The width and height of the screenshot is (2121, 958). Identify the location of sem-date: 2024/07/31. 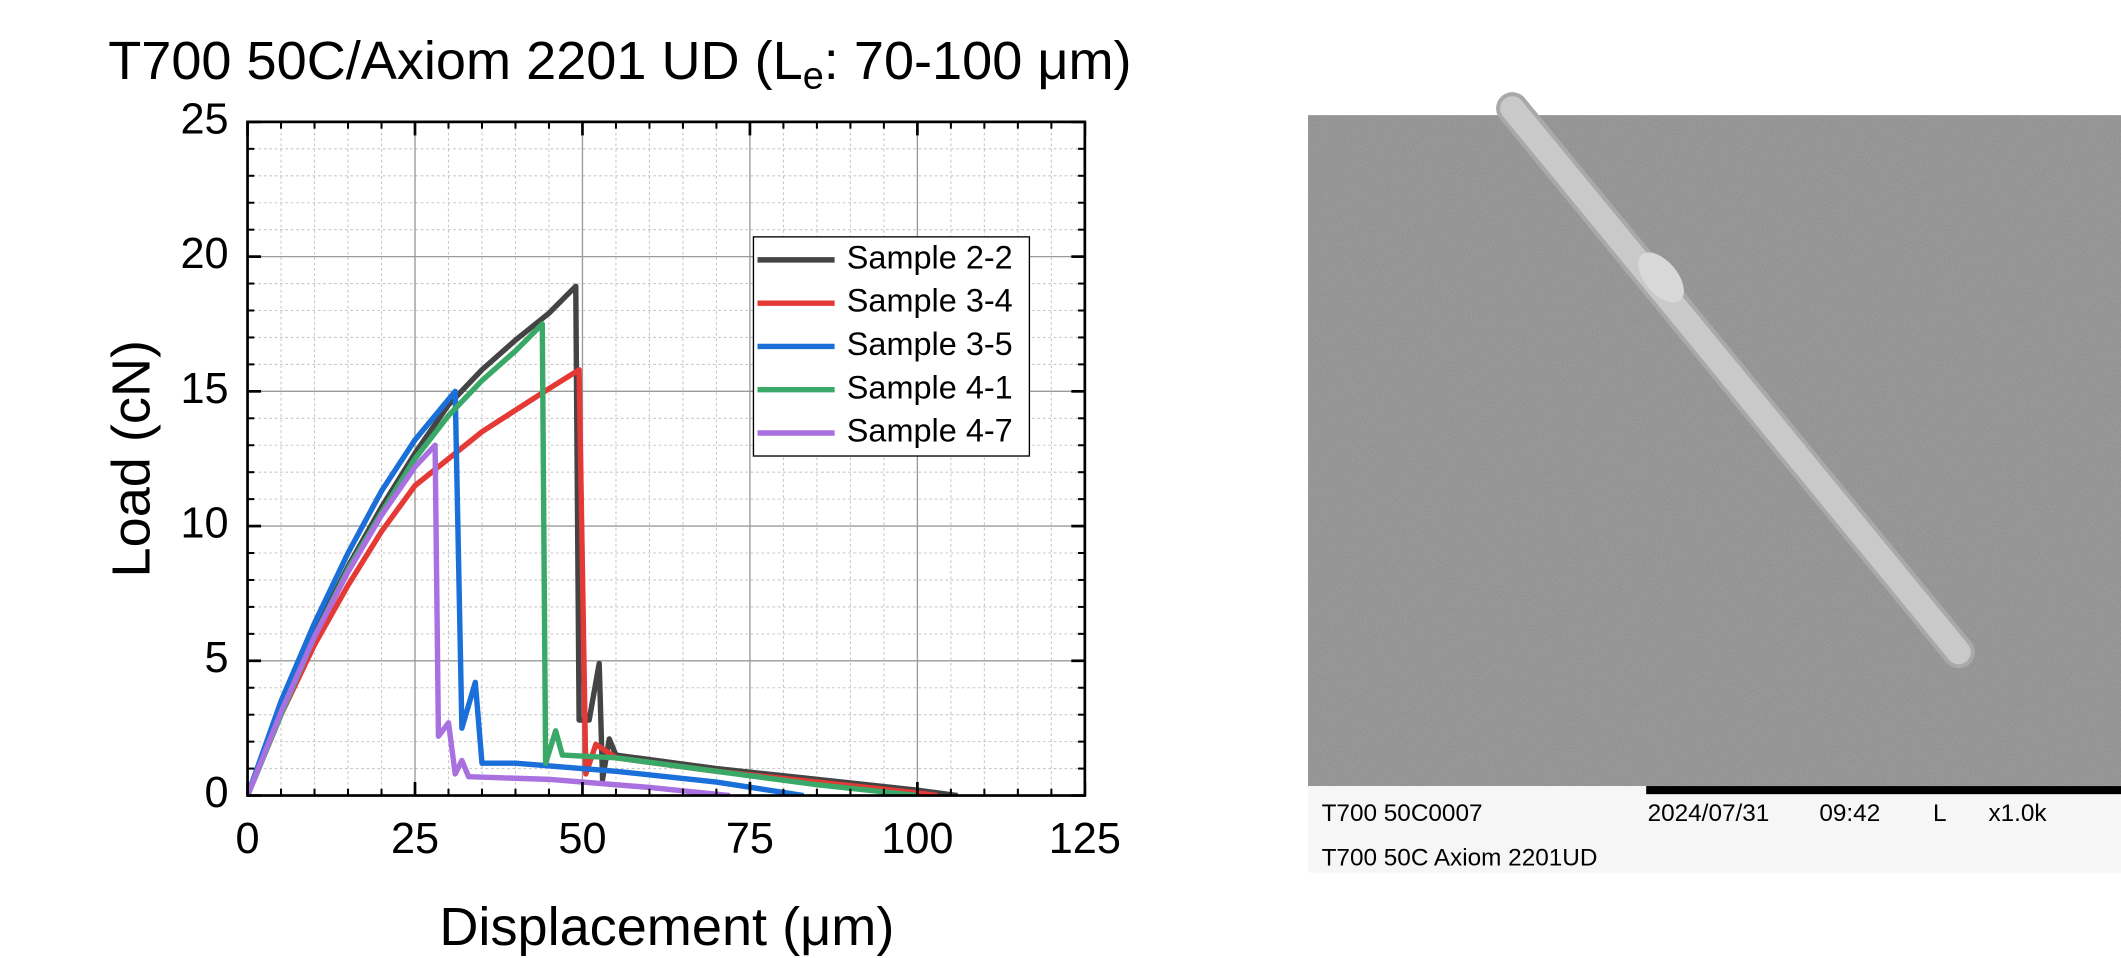
(1709, 813).